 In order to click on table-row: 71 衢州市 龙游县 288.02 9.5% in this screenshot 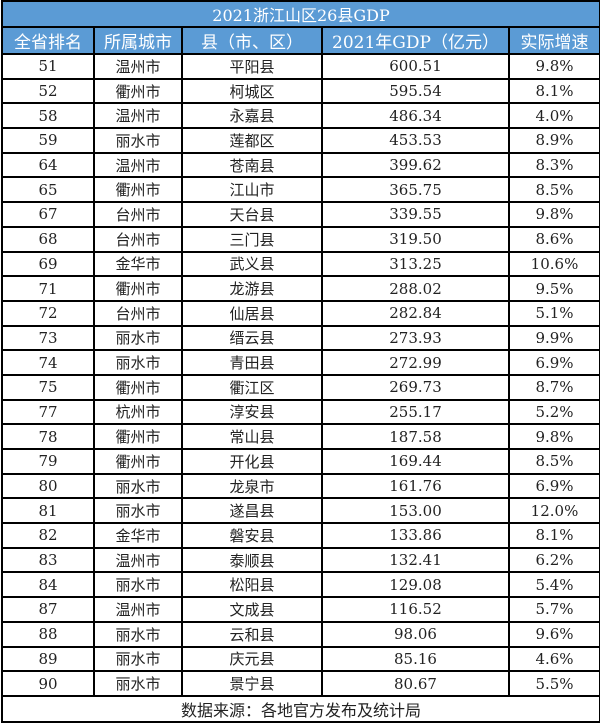, I will do `click(300, 288)`.